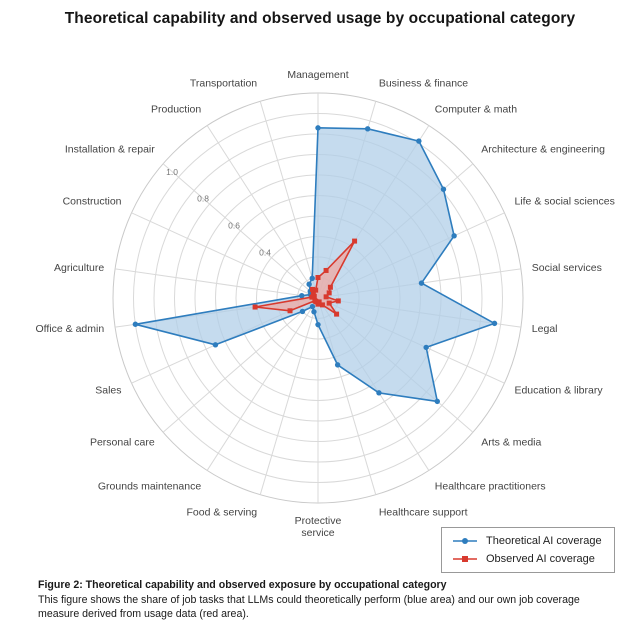 This screenshot has height=636, width=640. Describe the element at coordinates (423, 512) in the screenshot. I see `category-label: Healthcare support` at that location.